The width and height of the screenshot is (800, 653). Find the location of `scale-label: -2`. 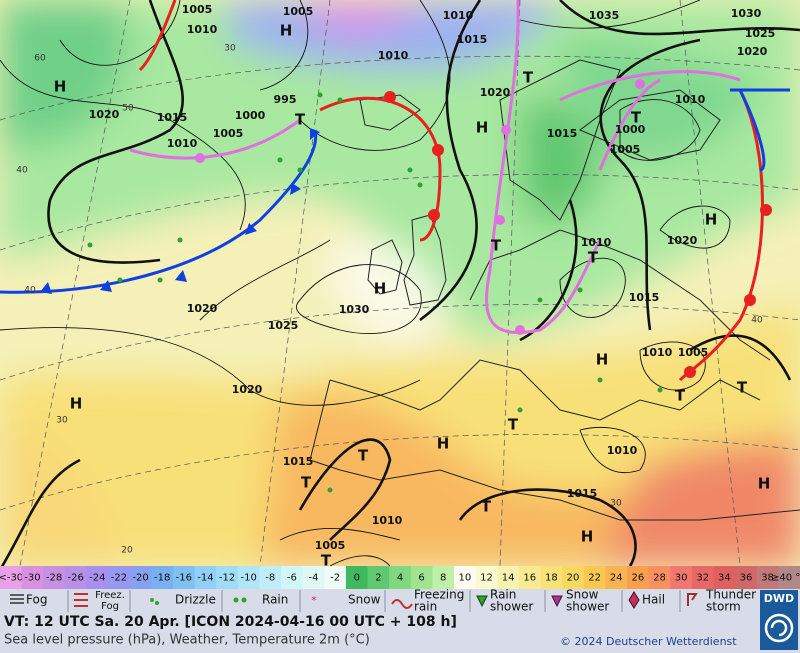

scale-label: -2 is located at coordinates (335, 578).